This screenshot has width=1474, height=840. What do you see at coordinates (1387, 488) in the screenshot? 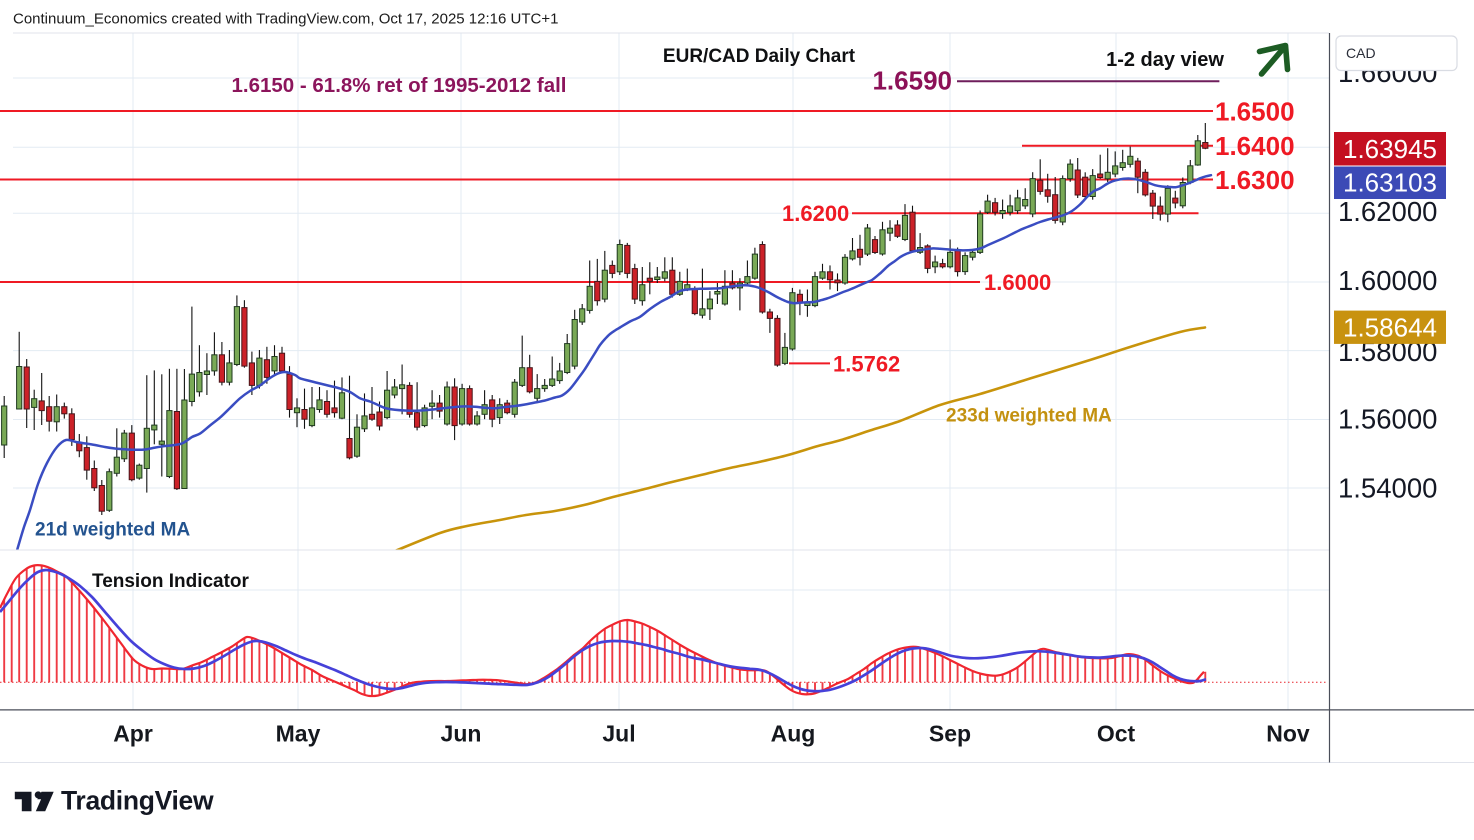
I see `svg-text: 1.54000` at bounding box center [1387, 488].